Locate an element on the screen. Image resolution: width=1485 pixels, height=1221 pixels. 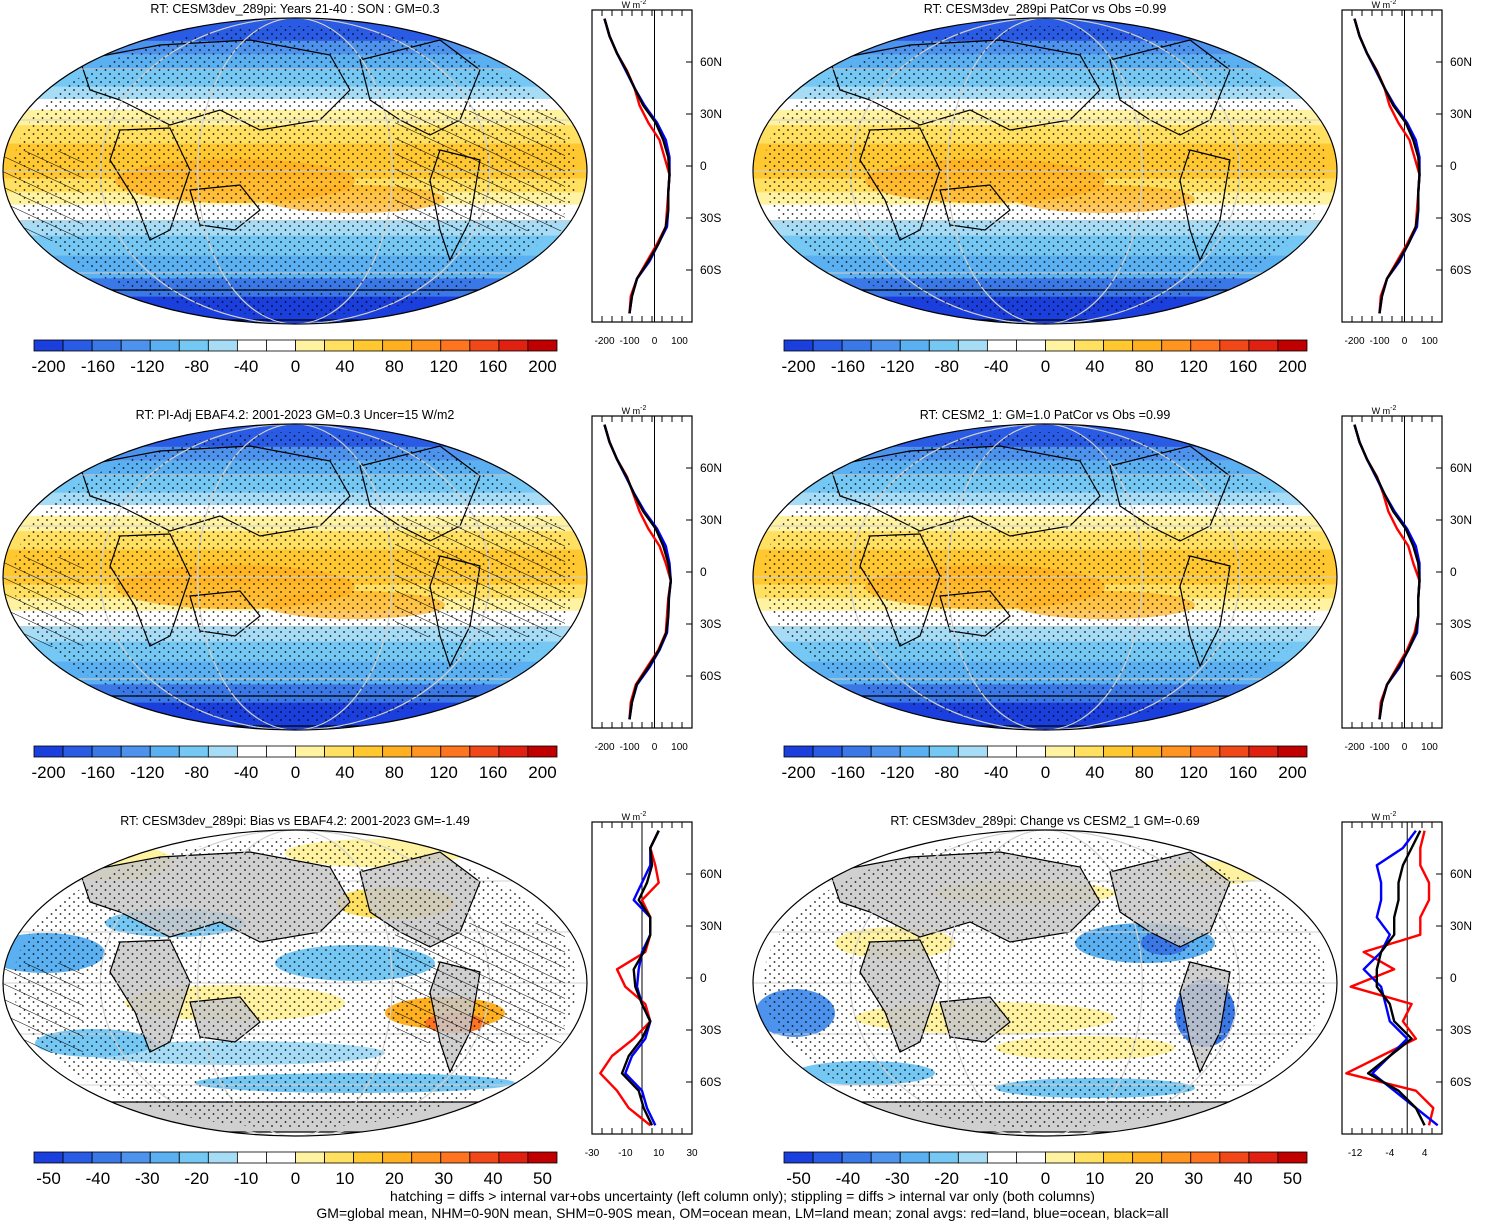
colorbar-label: 30 is located at coordinates (443, 1178).